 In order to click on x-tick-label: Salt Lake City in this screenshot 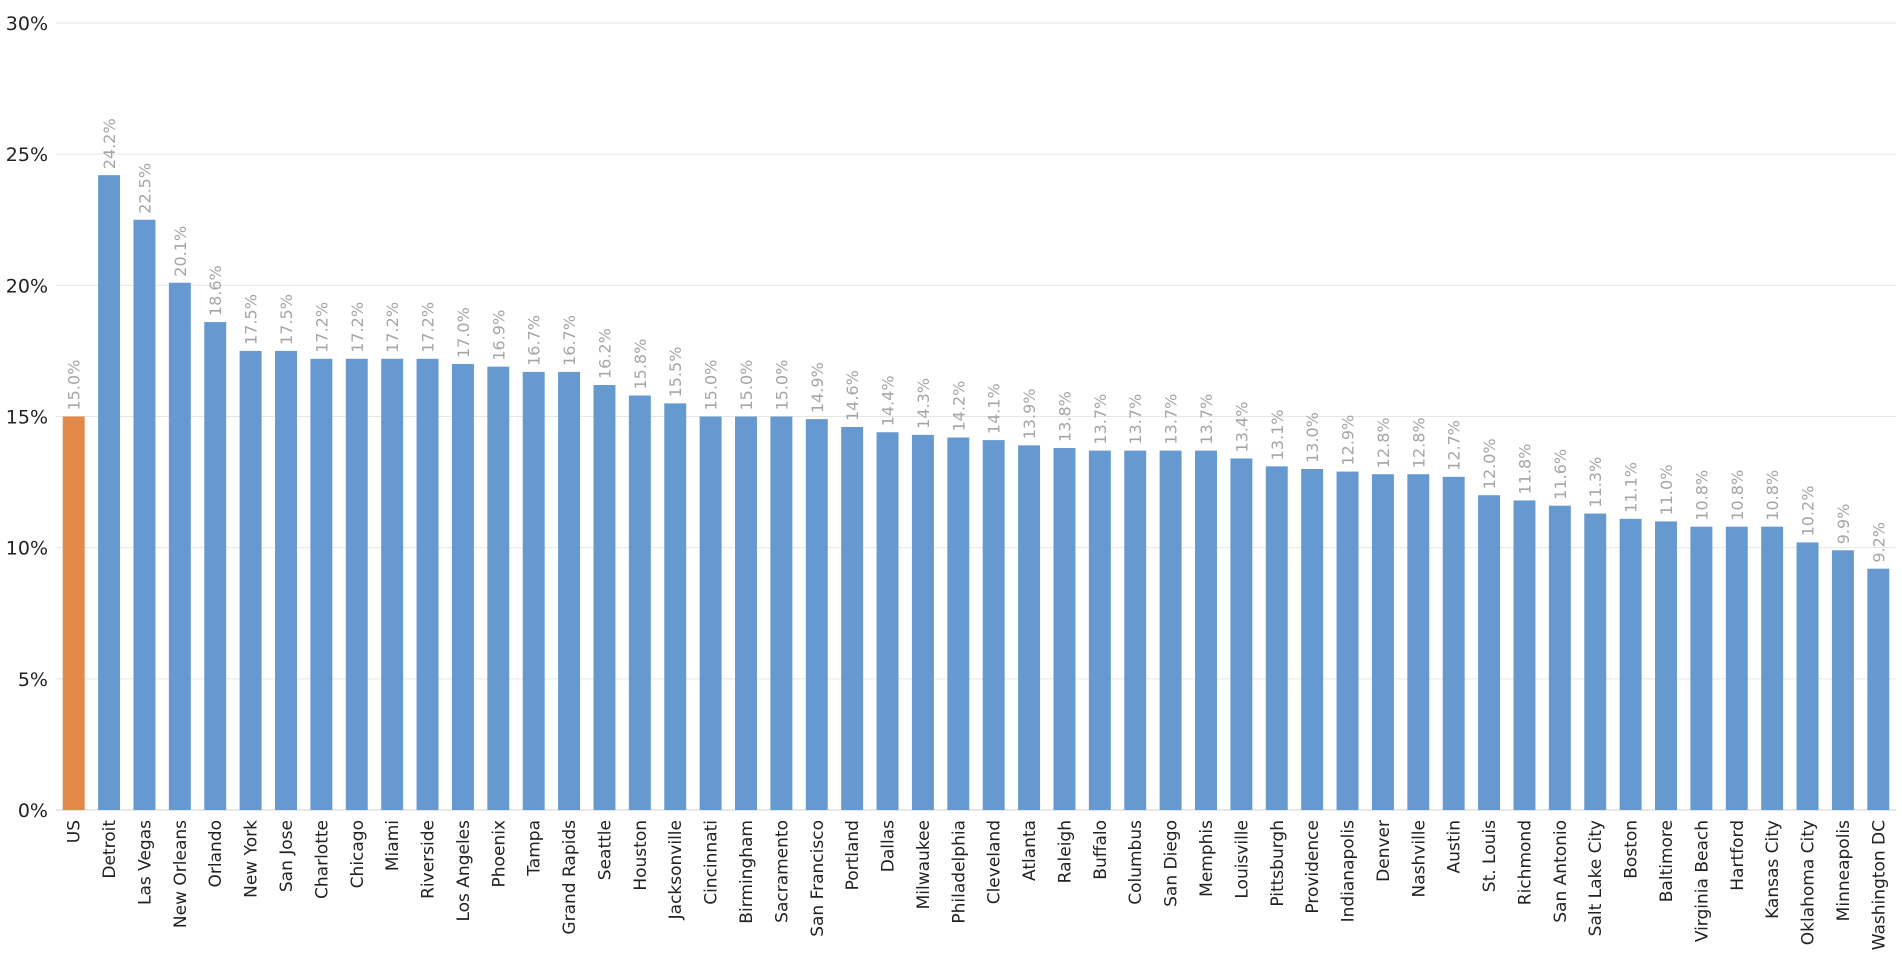, I will do `click(1596, 878)`.